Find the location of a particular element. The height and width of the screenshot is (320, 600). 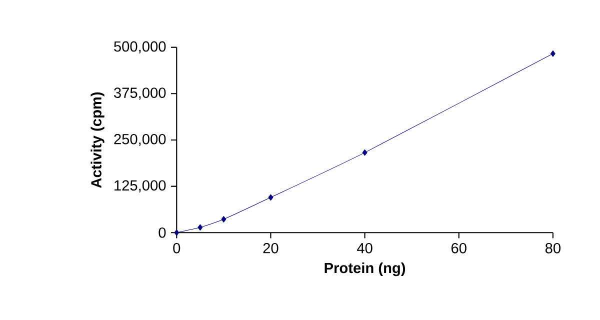

x-axis-title: Protein (ng) is located at coordinates (365, 269).